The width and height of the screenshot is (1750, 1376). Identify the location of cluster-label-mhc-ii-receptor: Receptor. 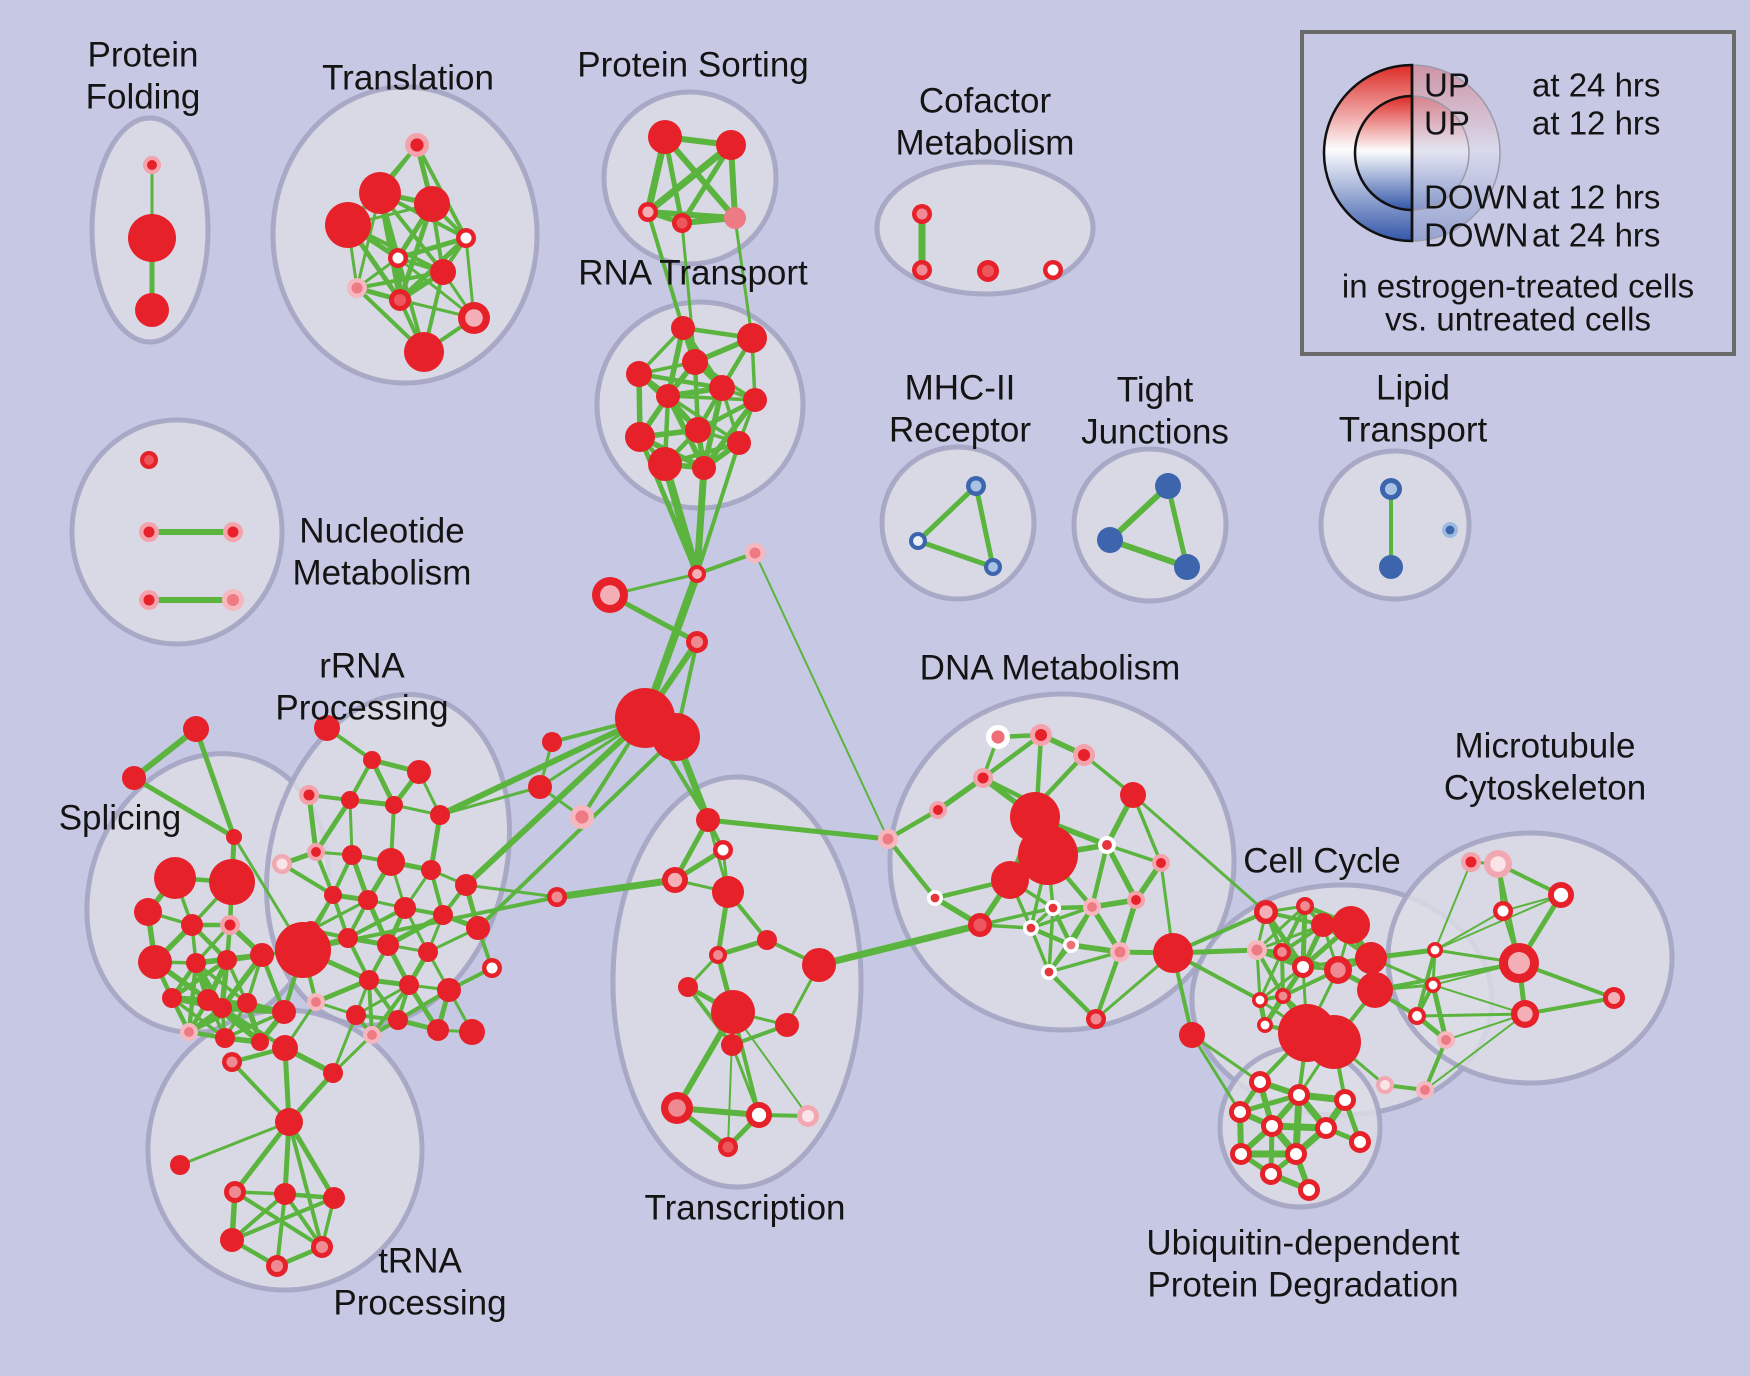
(960, 429).